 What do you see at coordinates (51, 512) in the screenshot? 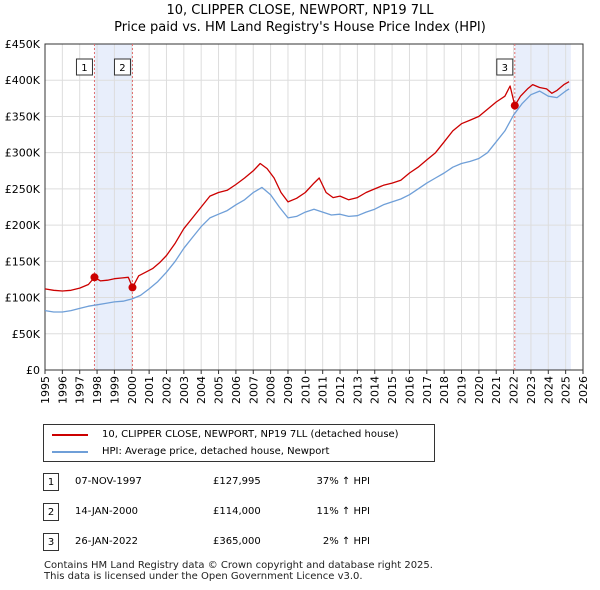
I see `transaction-number: 2` at bounding box center [51, 512].